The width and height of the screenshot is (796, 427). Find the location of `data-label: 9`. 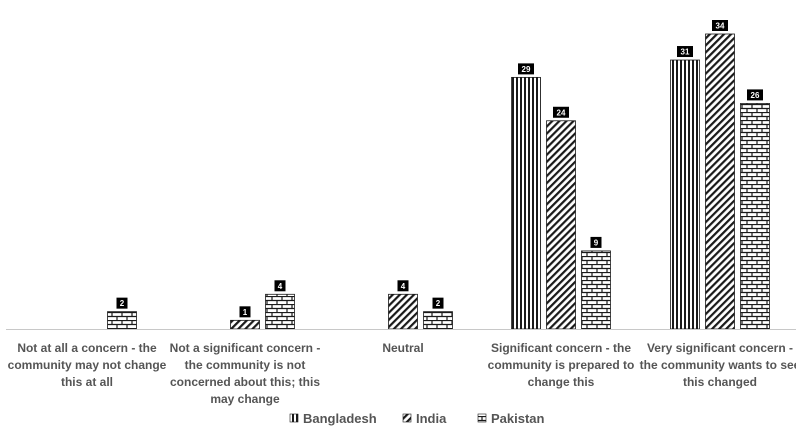

data-label: 9 is located at coordinates (596, 242).